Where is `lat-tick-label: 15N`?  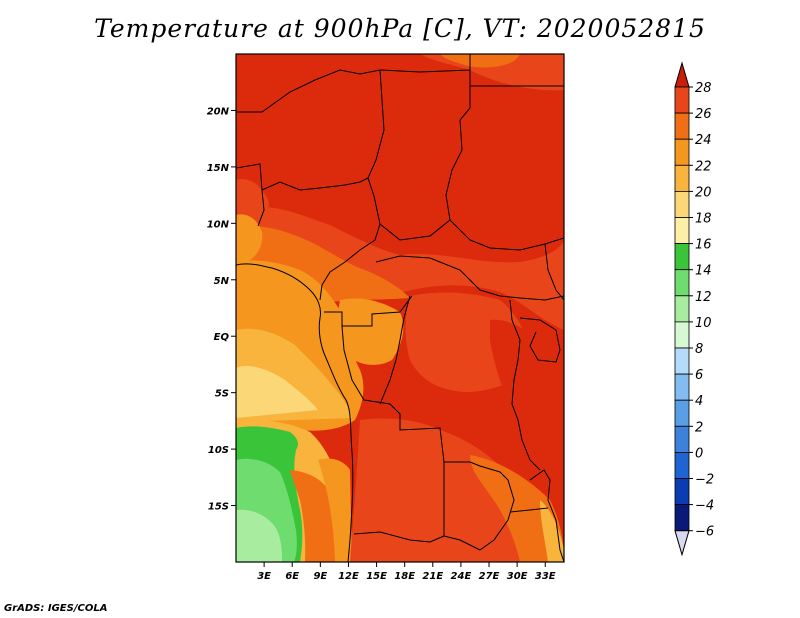 lat-tick-label: 15N is located at coordinates (218, 168).